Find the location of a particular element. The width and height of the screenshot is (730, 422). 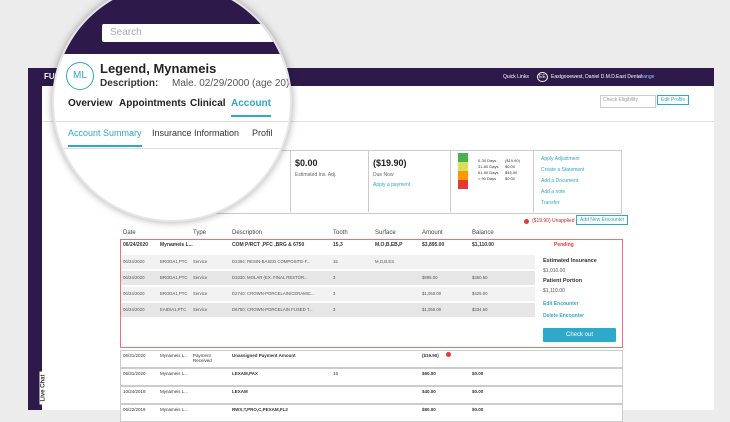

encounter-cell: M,O,B,EB,P is located at coordinates (389, 245).